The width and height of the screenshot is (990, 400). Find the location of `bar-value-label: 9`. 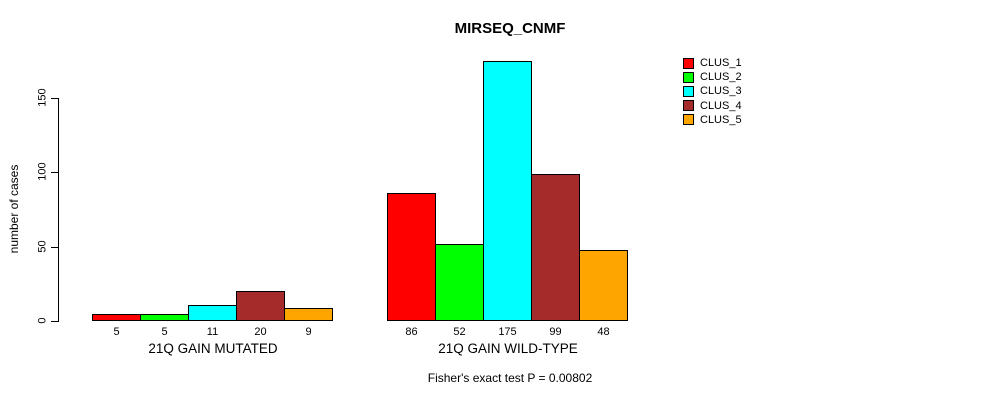

bar-value-label: 9 is located at coordinates (308, 332).